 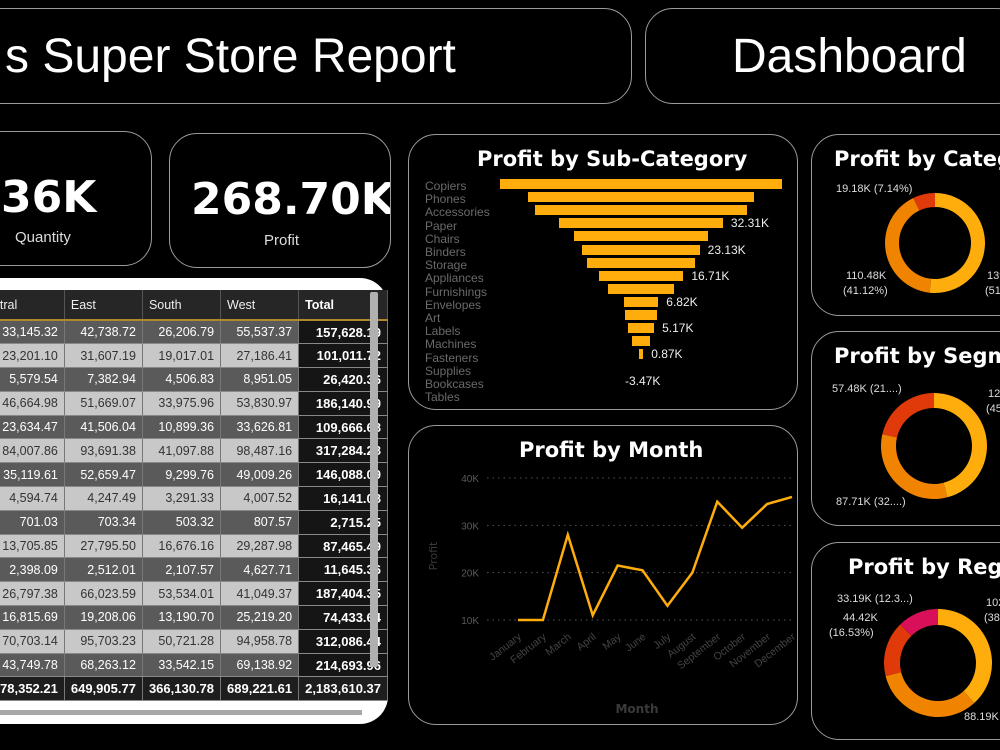 I want to click on table-cell: 35,119.61, so click(x=32, y=475).